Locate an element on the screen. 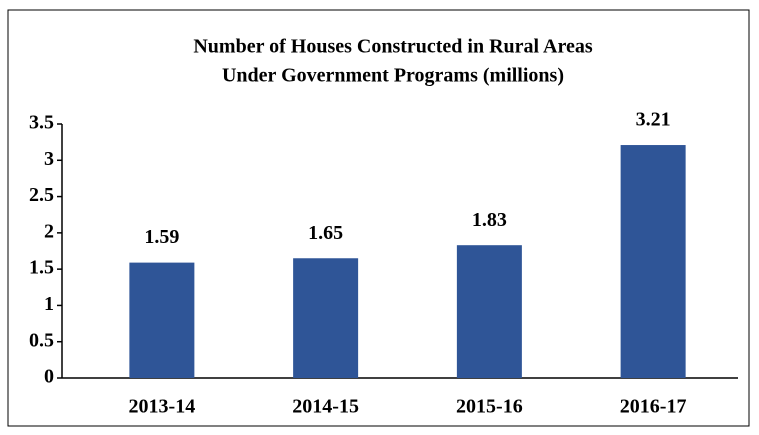  y-tick-label: 1 is located at coordinates (49, 304).